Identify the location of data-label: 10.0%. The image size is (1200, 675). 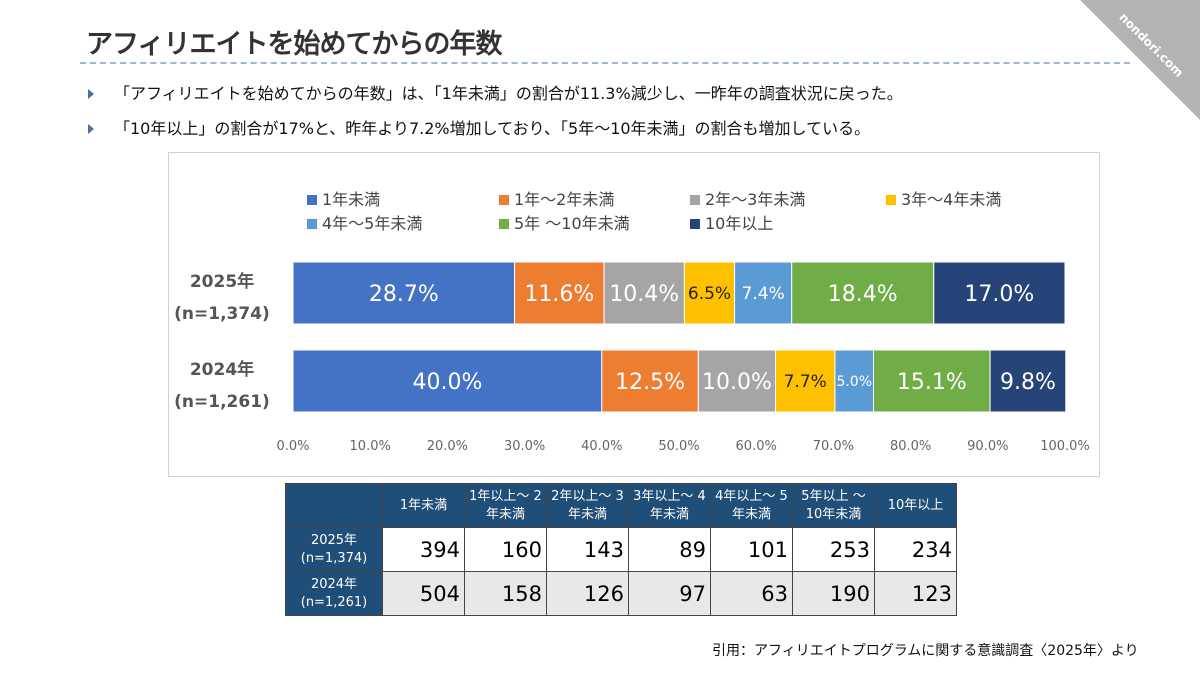
(737, 382).